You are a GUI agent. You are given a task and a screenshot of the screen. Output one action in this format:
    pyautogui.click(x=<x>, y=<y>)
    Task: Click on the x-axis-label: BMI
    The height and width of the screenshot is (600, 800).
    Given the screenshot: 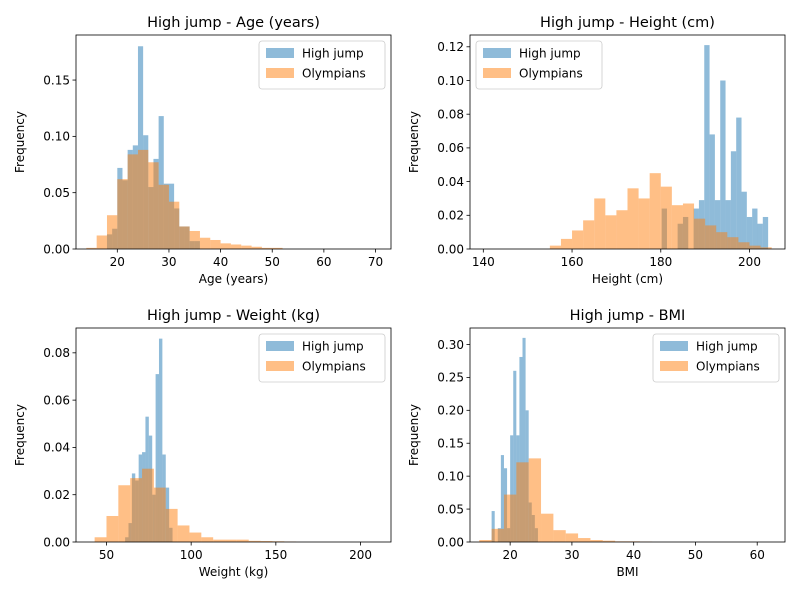 What is the action you would take?
    pyautogui.click(x=627, y=572)
    